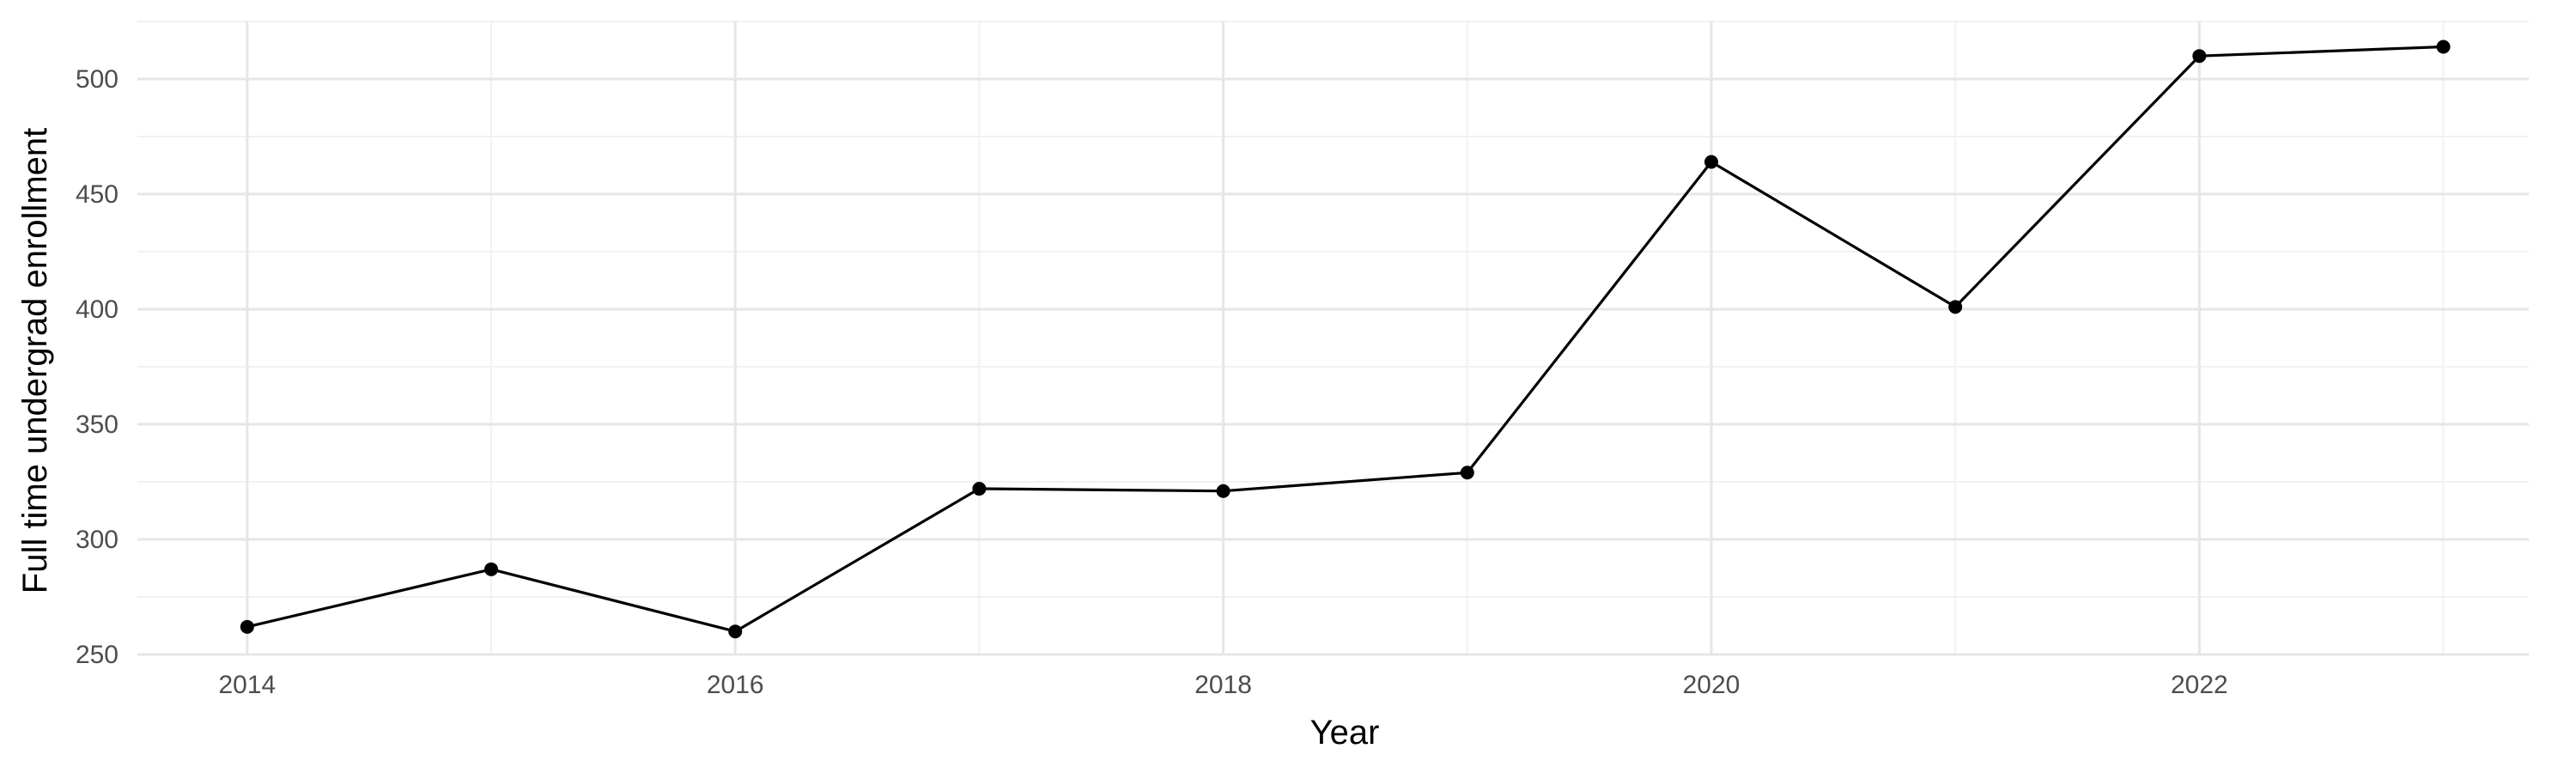 The height and width of the screenshot is (773, 2576). Describe the element at coordinates (97, 655) in the screenshot. I see `y-tick-label: 250` at that location.